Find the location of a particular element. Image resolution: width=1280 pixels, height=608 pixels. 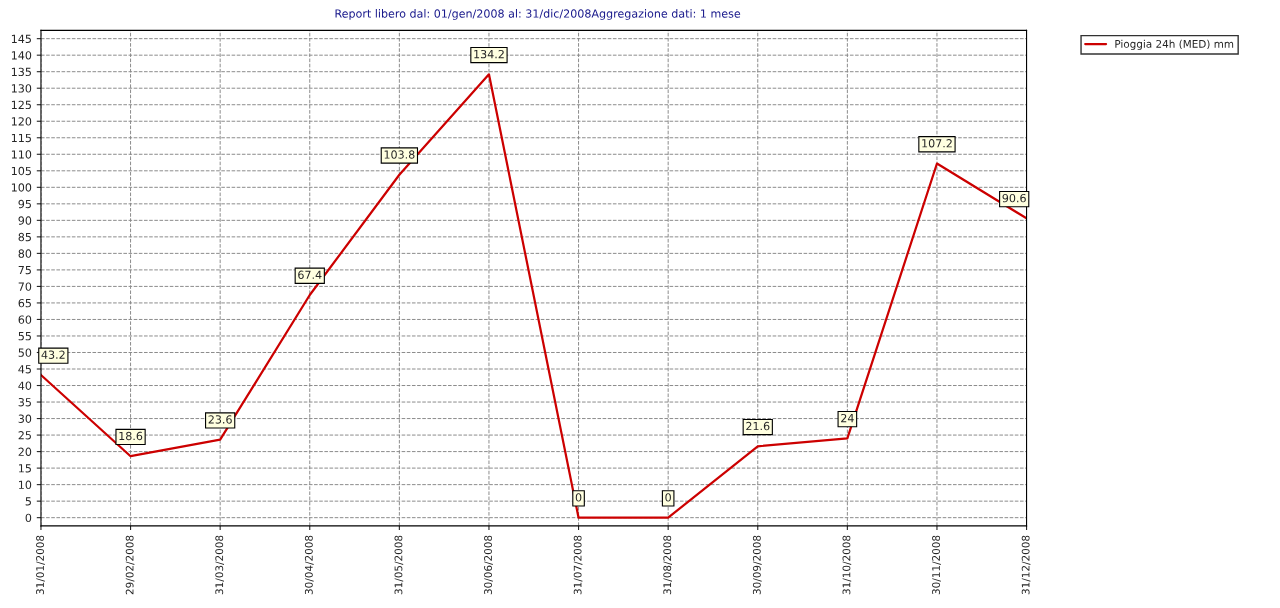

y-tick-label: 115 is located at coordinates (21, 138).